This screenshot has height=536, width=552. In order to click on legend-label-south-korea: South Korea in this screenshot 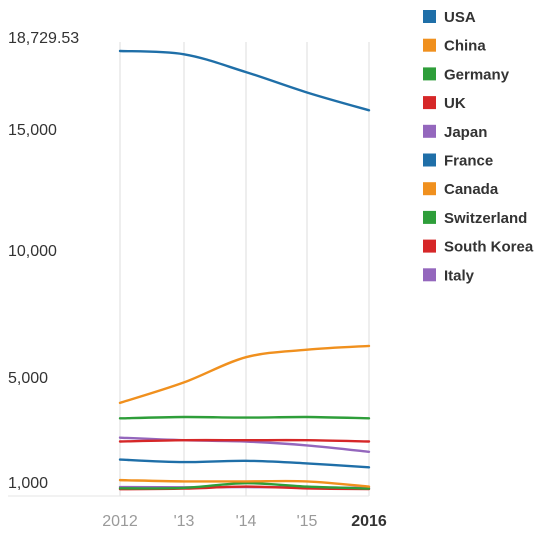, I will do `click(489, 247)`.